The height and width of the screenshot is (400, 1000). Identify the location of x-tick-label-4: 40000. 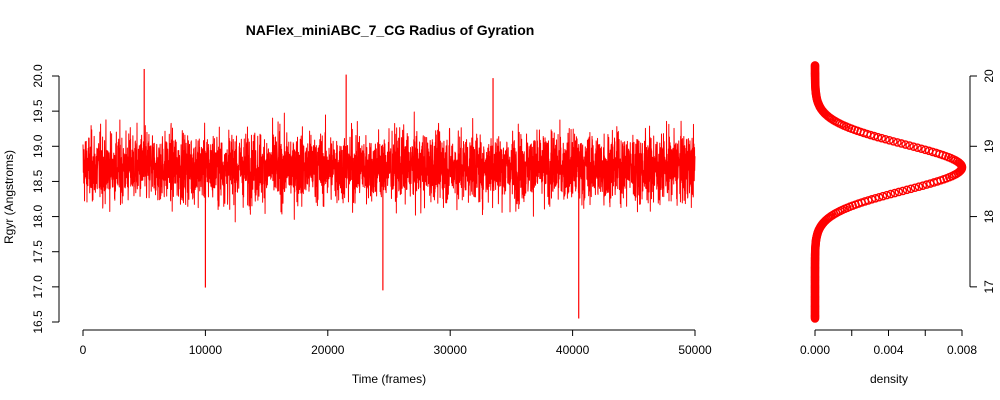
(573, 350).